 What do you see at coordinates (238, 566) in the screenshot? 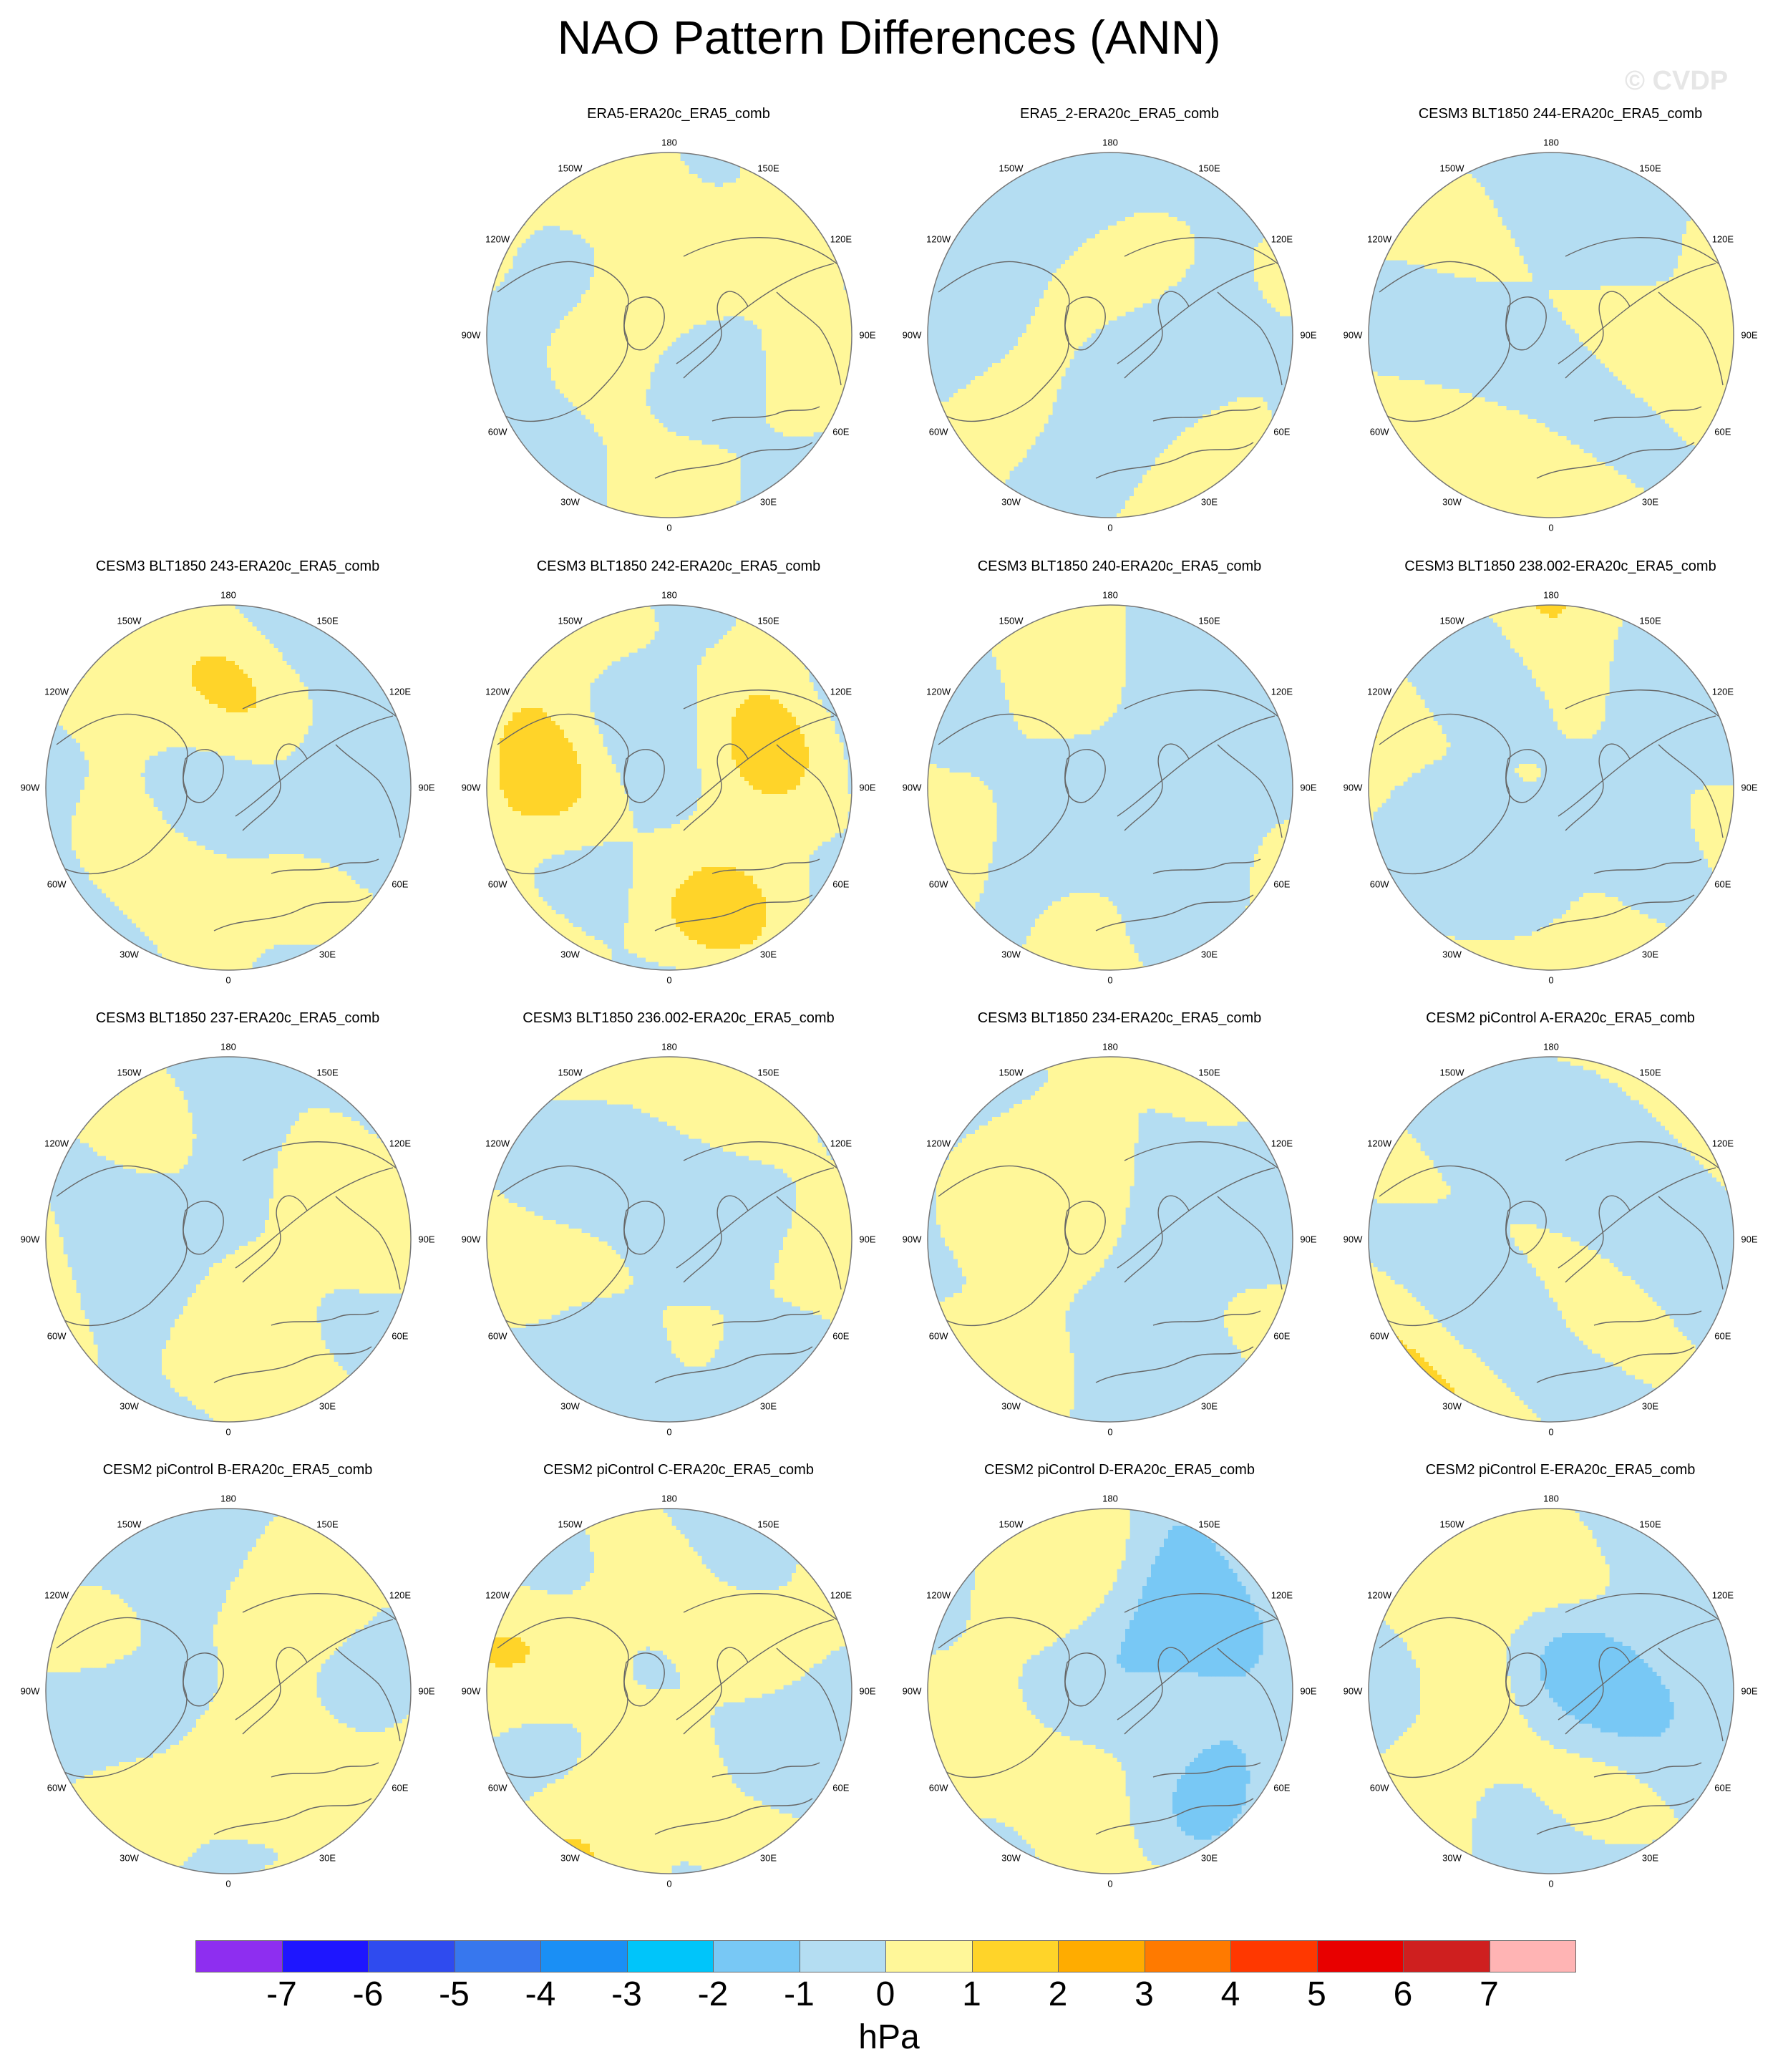
I see `panel-title: CESM3 BLT1850 243-ERA20c_ERA5_comb` at bounding box center [238, 566].